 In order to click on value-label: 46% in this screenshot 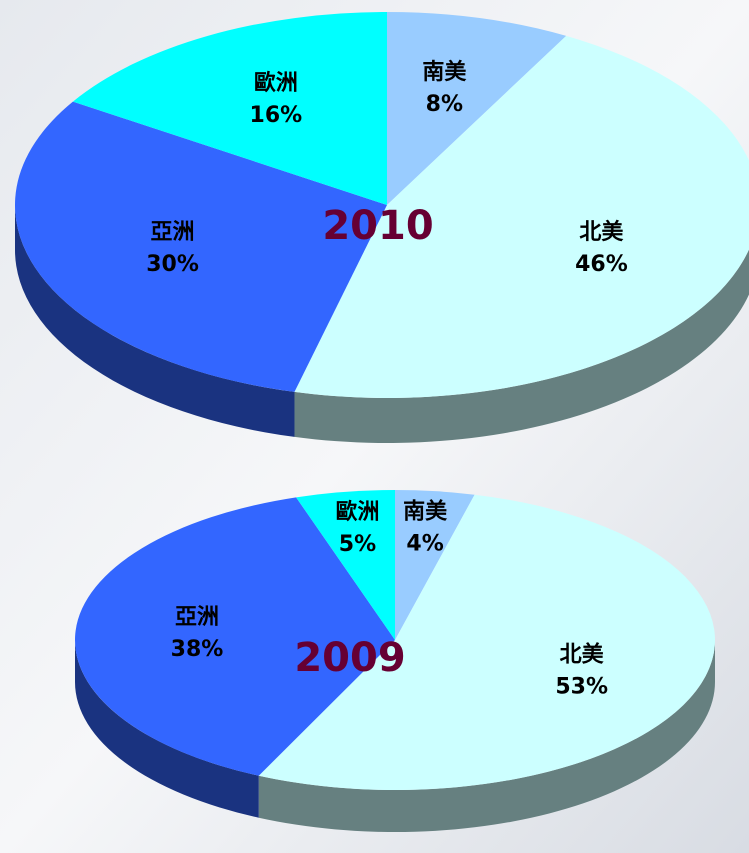, I will do `click(601, 264)`.